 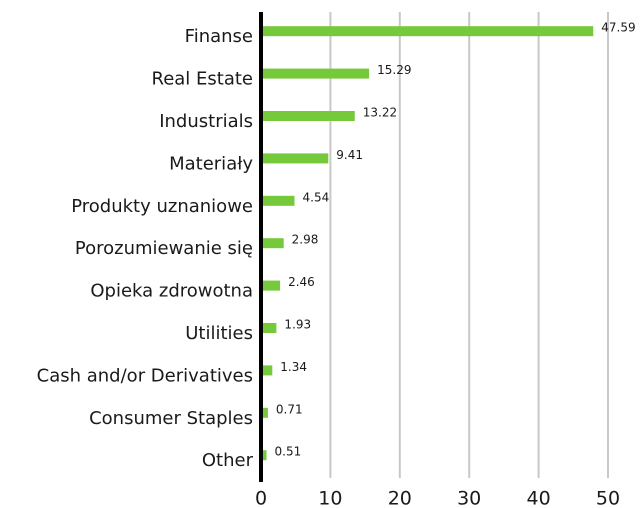 What do you see at coordinates (380, 113) in the screenshot?
I see `data-label: 13.22` at bounding box center [380, 113].